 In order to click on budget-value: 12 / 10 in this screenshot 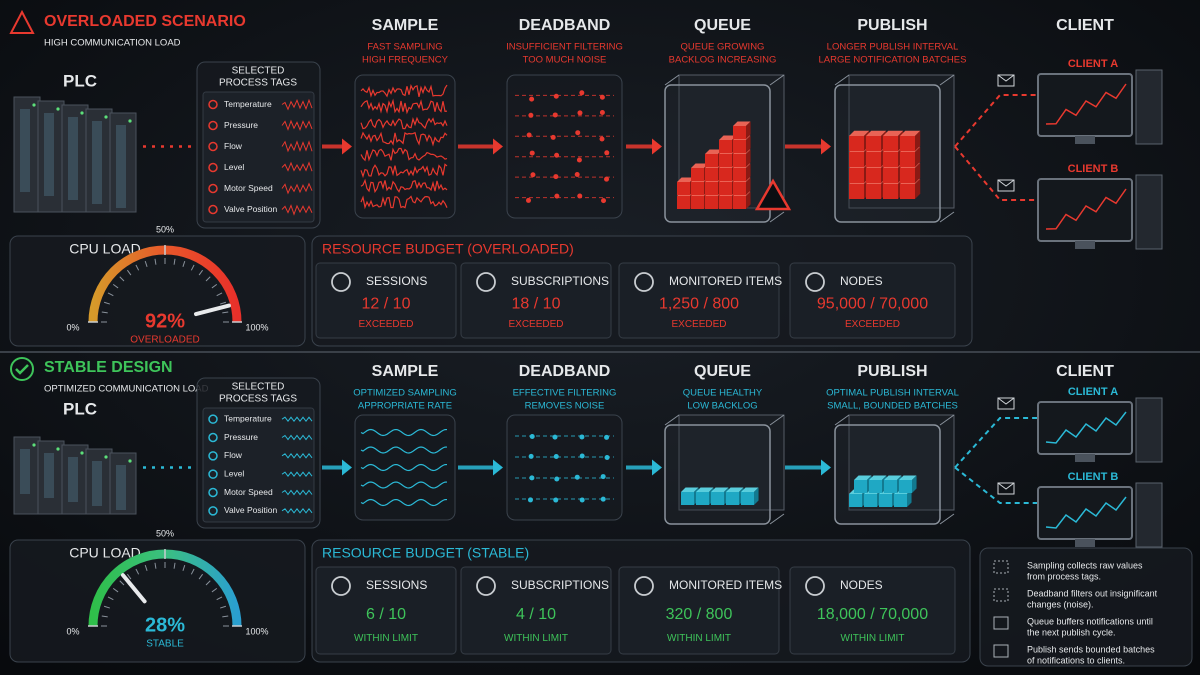, I will do `click(386, 303)`.